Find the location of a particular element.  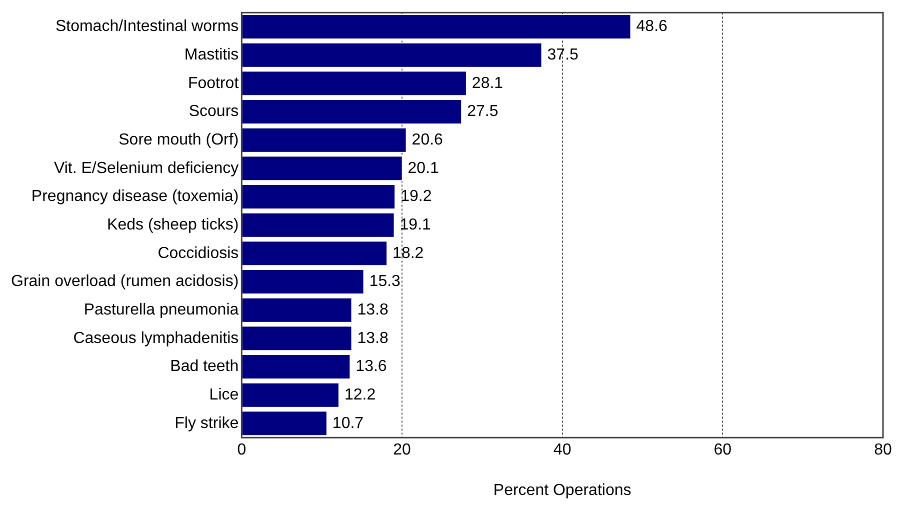

y-tick-label: Footrot is located at coordinates (214, 83).